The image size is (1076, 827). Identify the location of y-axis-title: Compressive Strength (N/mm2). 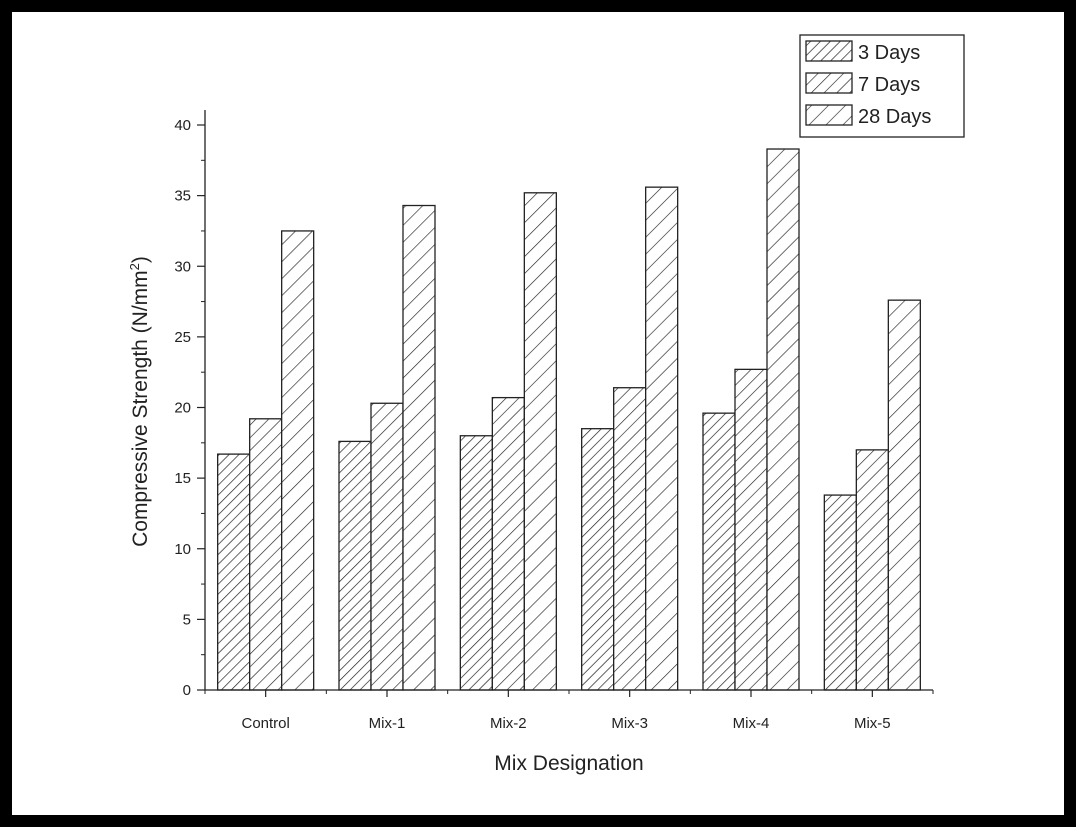
(139, 401).